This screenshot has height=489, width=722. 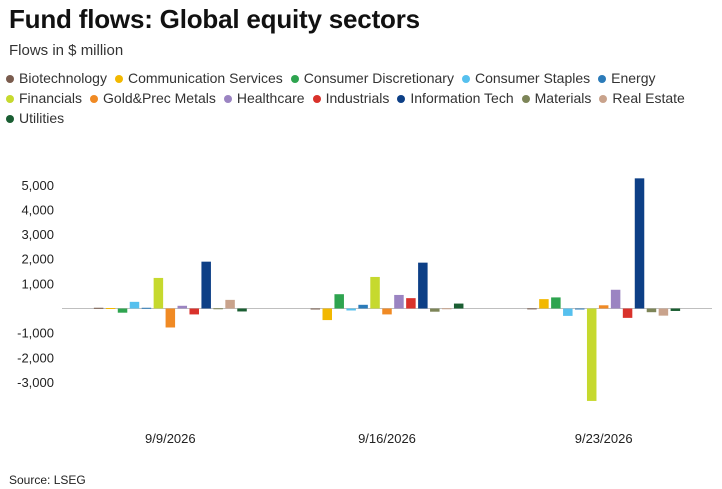 I want to click on legend-item-utilities: Utilities, so click(x=35, y=118).